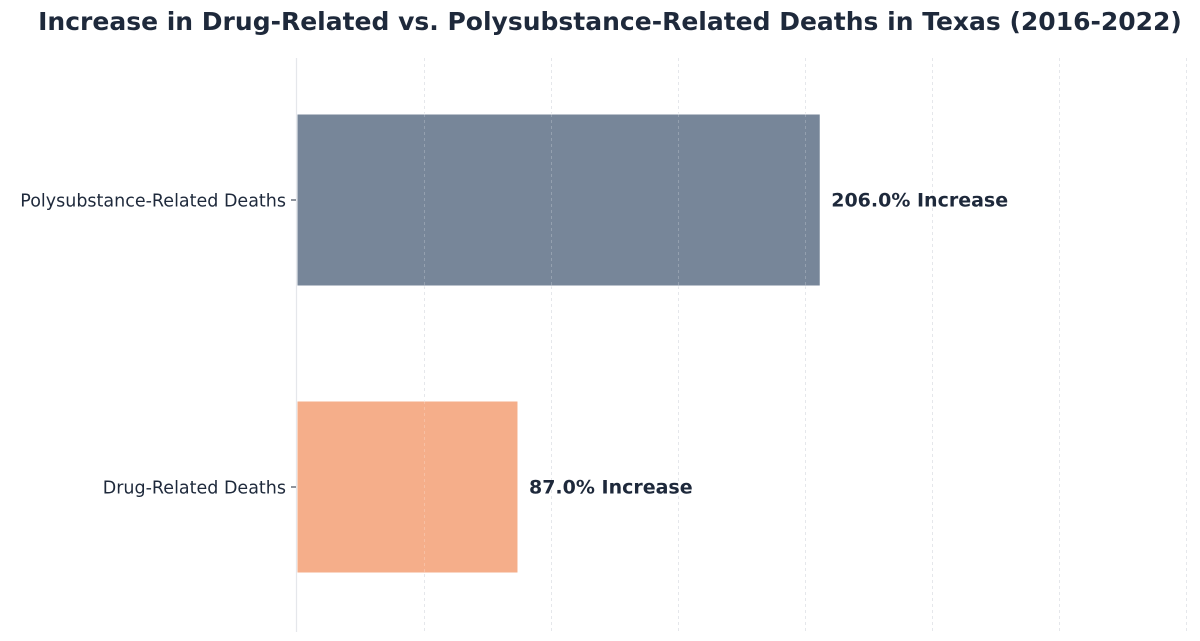  Describe the element at coordinates (194, 489) in the screenshot. I see `category-label: Drug-Related Deaths` at that location.